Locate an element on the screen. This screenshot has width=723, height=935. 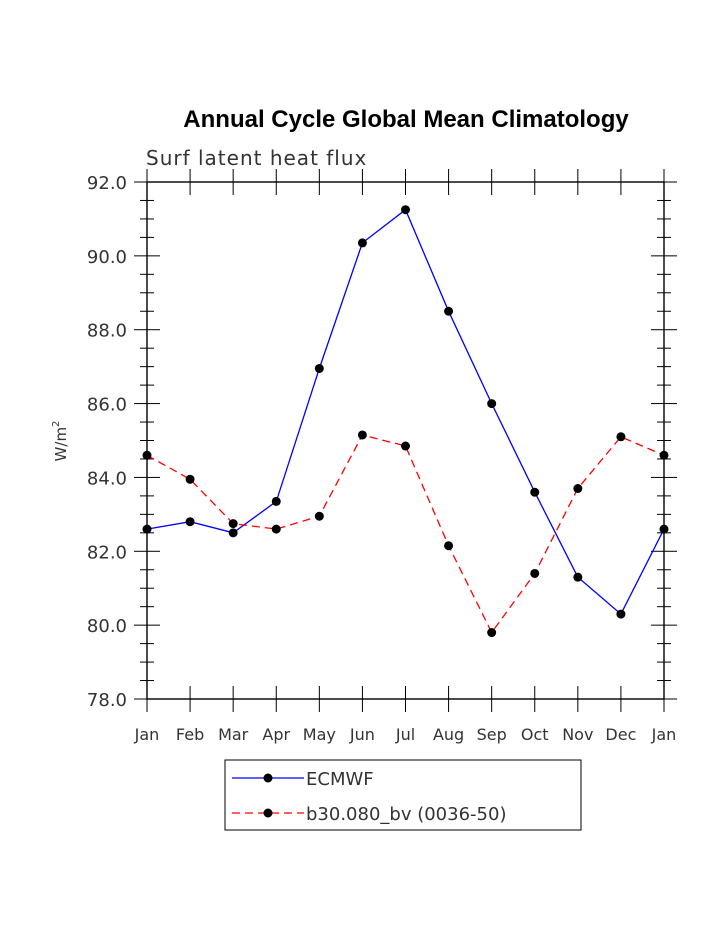
x-tick-label: Oct is located at coordinates (535, 734).